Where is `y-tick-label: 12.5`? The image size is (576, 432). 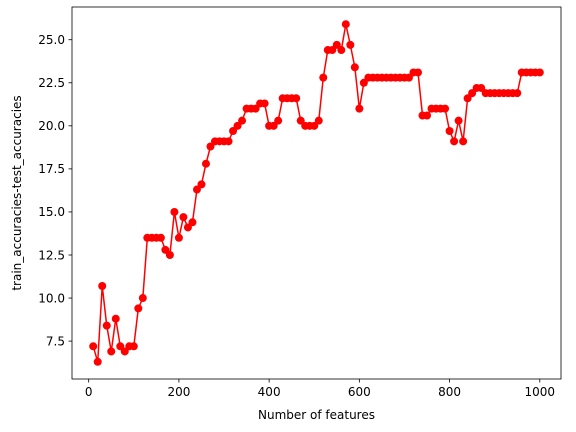
y-tick-label: 12.5 is located at coordinates (51, 255).